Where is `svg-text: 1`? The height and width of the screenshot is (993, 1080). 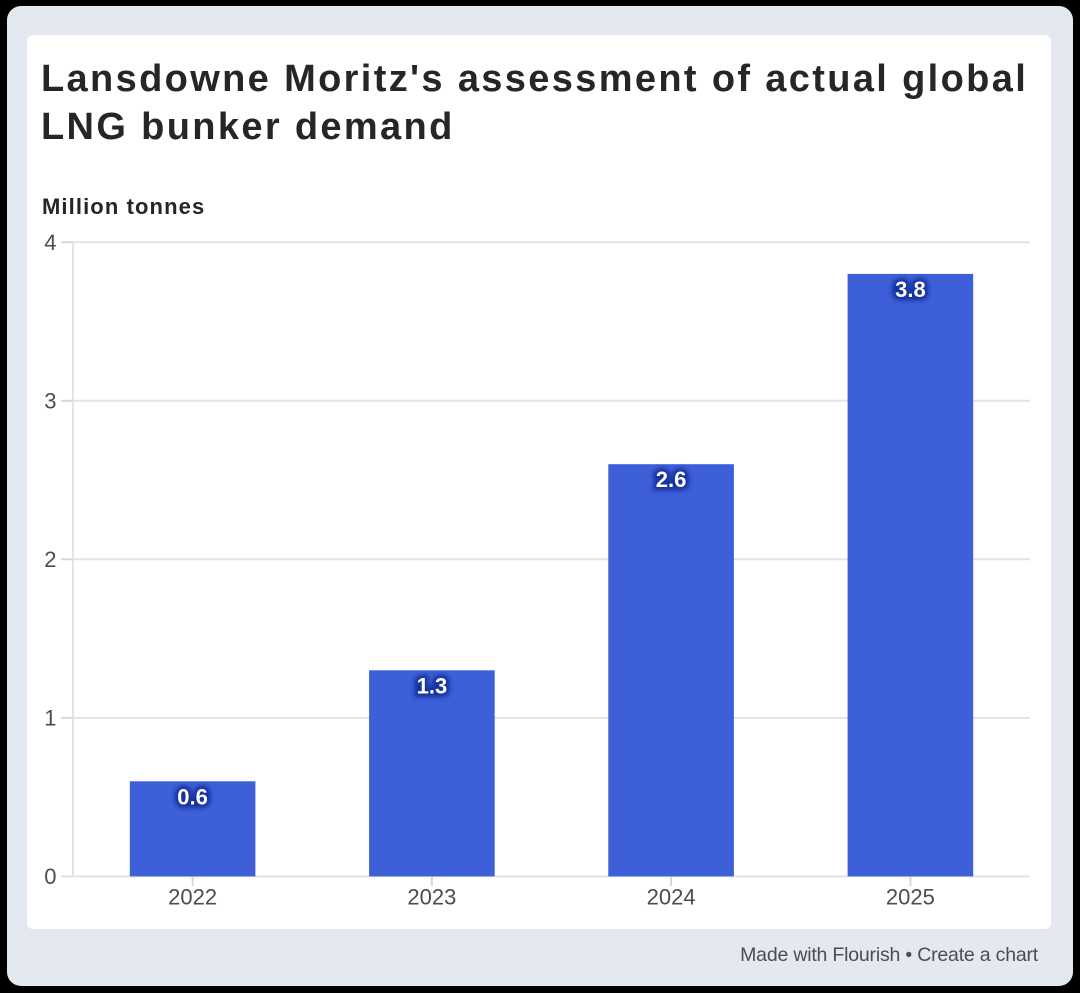
svg-text: 1 is located at coordinates (50, 718).